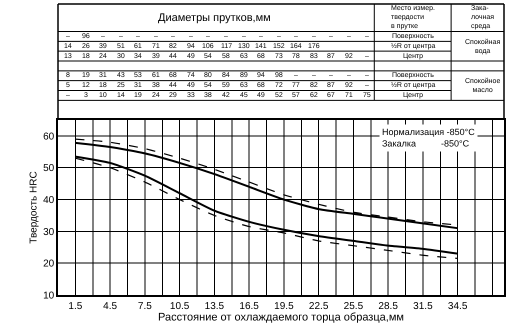 The image size is (518, 333). Describe the element at coordinates (423, 306) in the screenshot. I see `x-tick-label: 31.5` at that location.